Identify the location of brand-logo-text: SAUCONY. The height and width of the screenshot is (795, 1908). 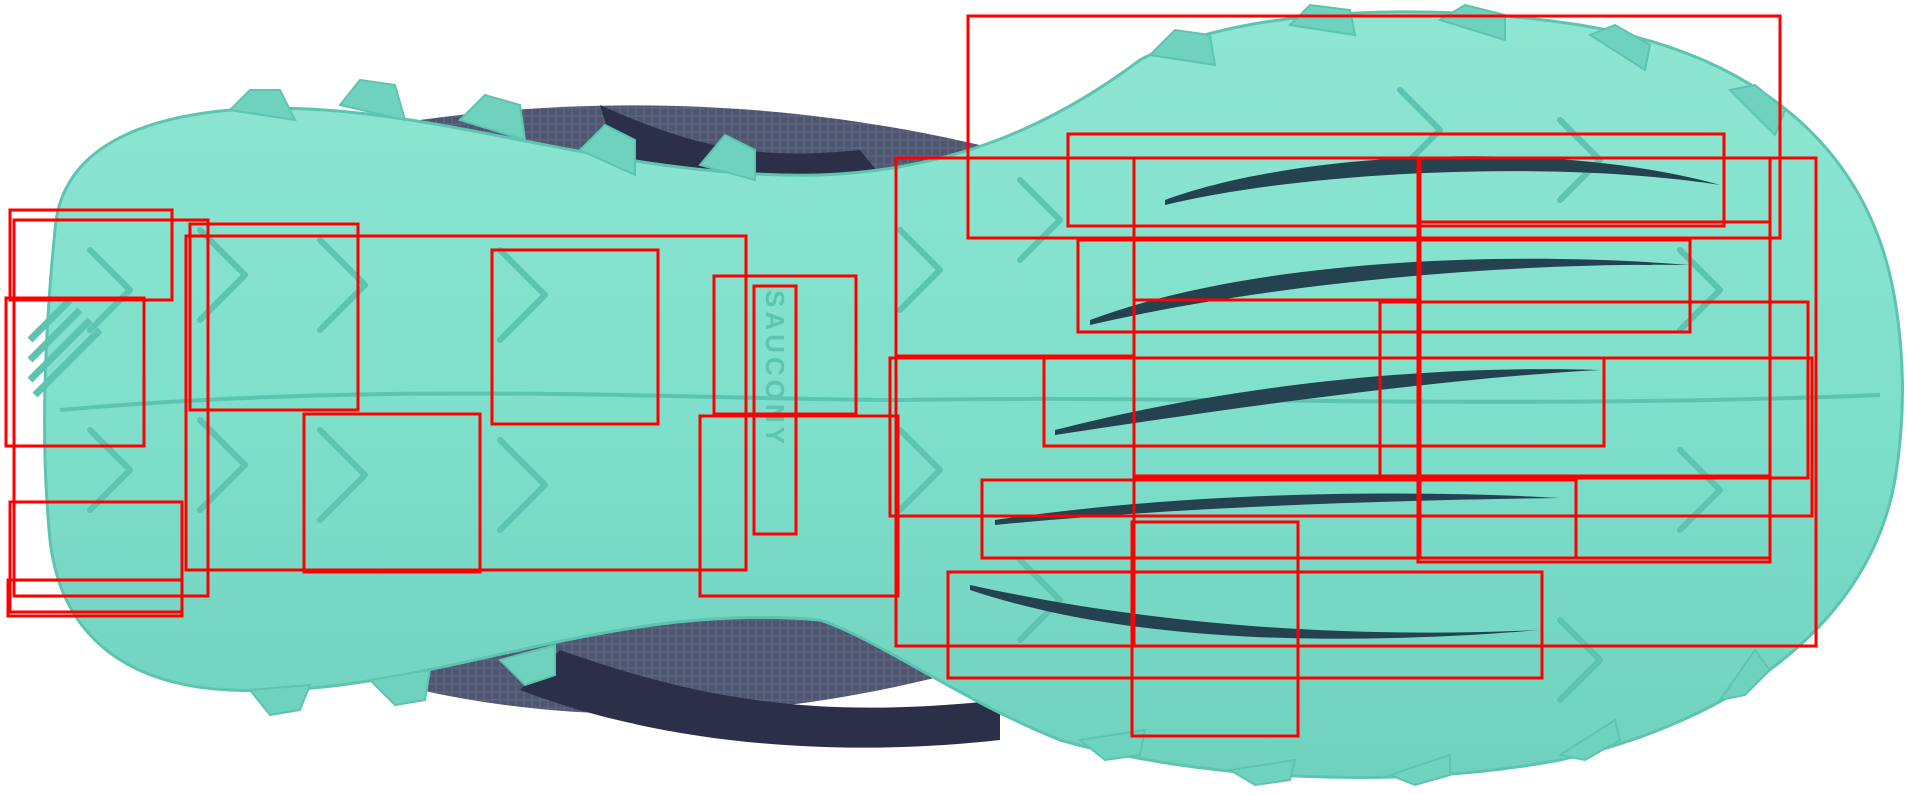
(775, 369).